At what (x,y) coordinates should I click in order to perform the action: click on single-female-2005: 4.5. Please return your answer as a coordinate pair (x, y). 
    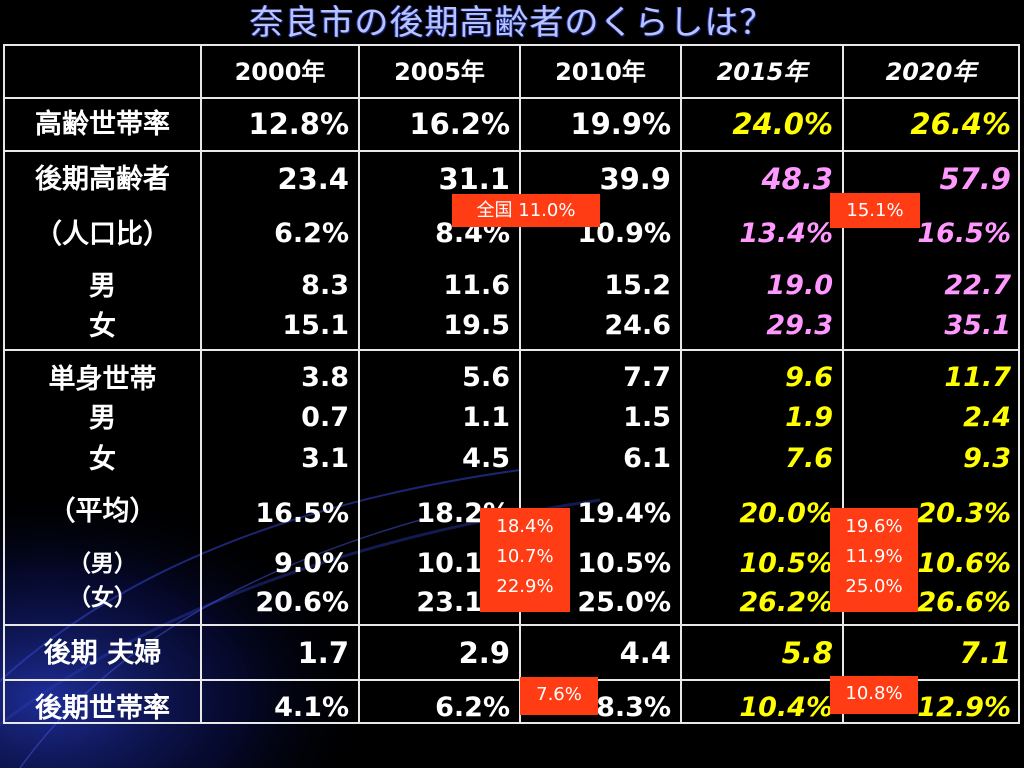
    Looking at the image, I should click on (486, 458).